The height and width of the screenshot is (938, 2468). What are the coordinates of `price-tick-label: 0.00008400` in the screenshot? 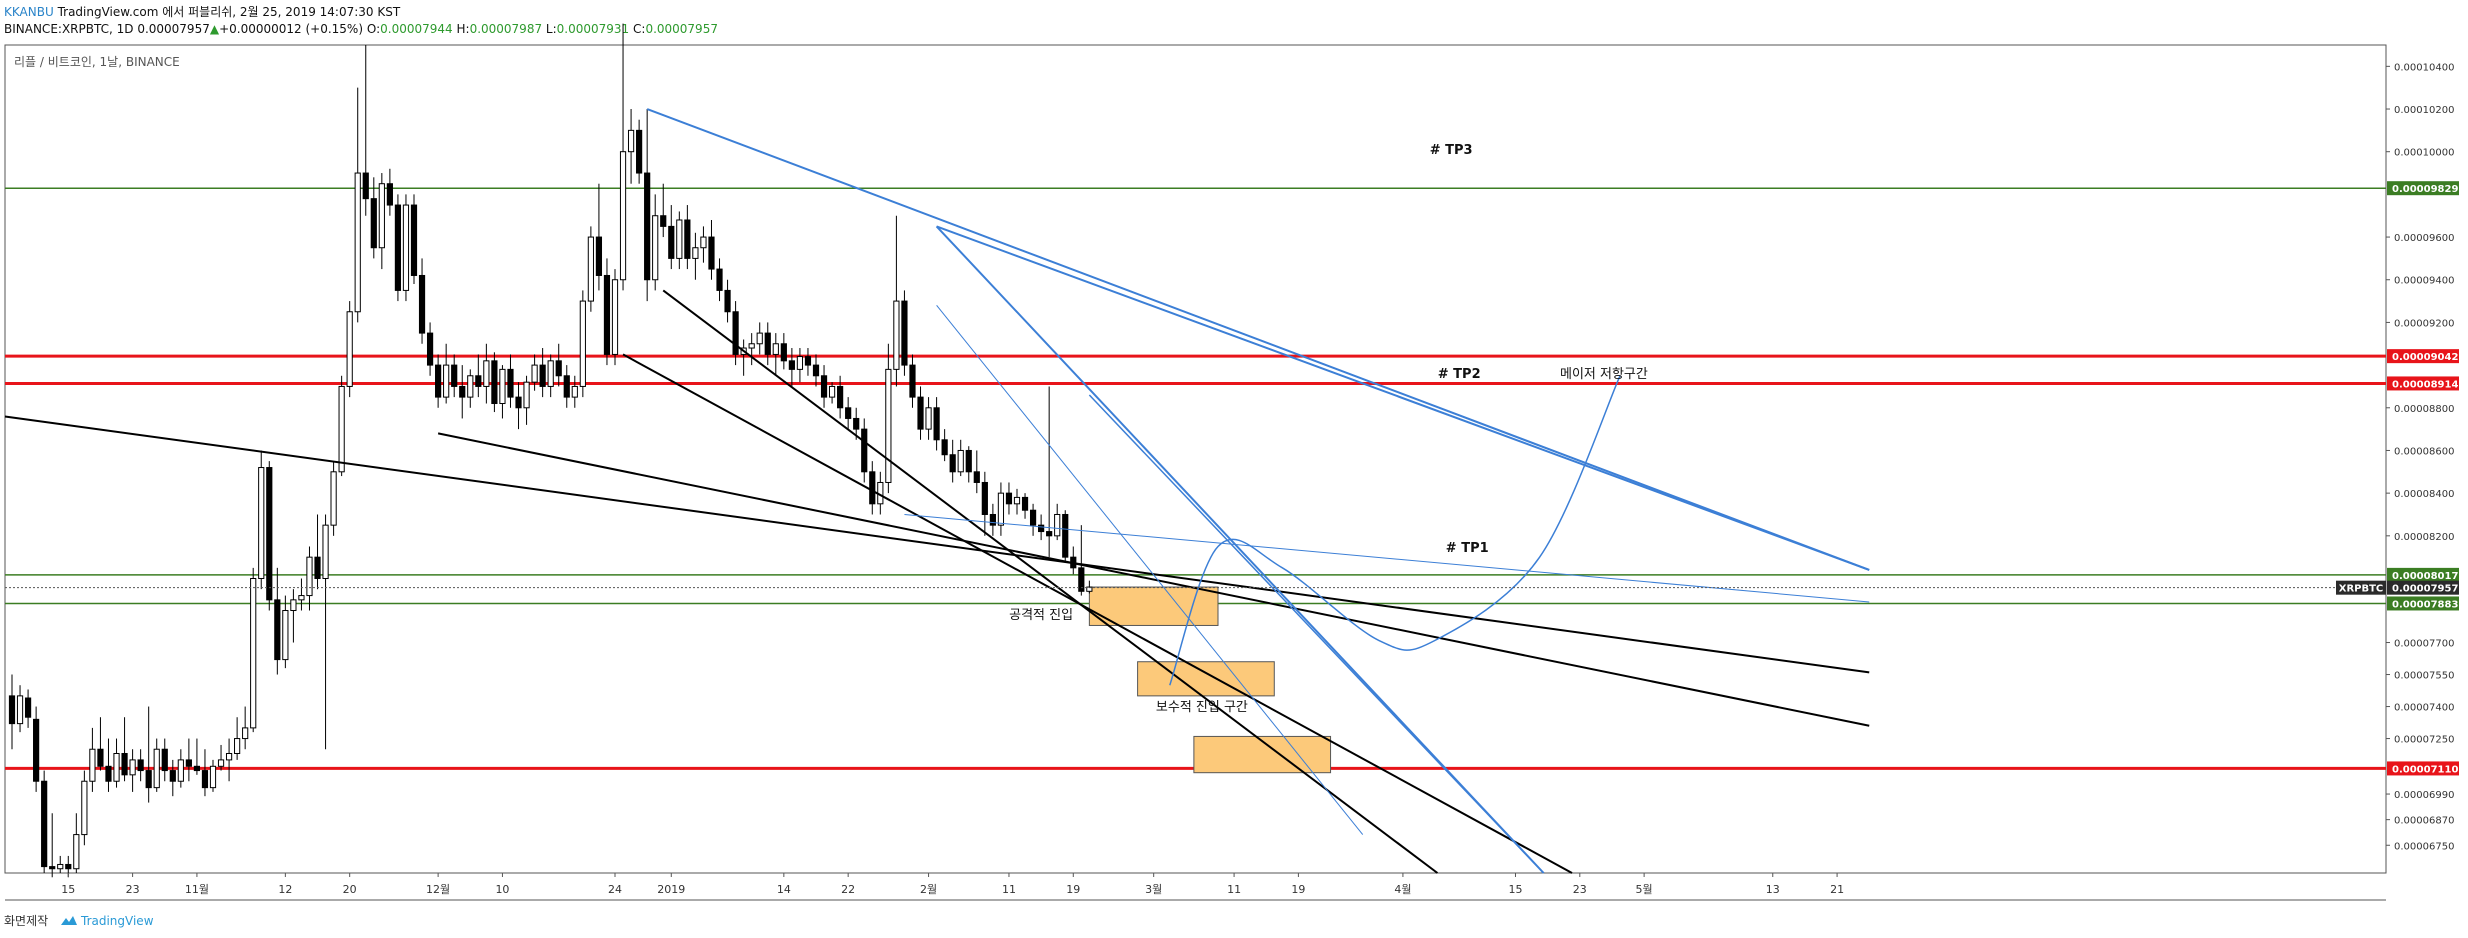 It's located at (2424, 494).